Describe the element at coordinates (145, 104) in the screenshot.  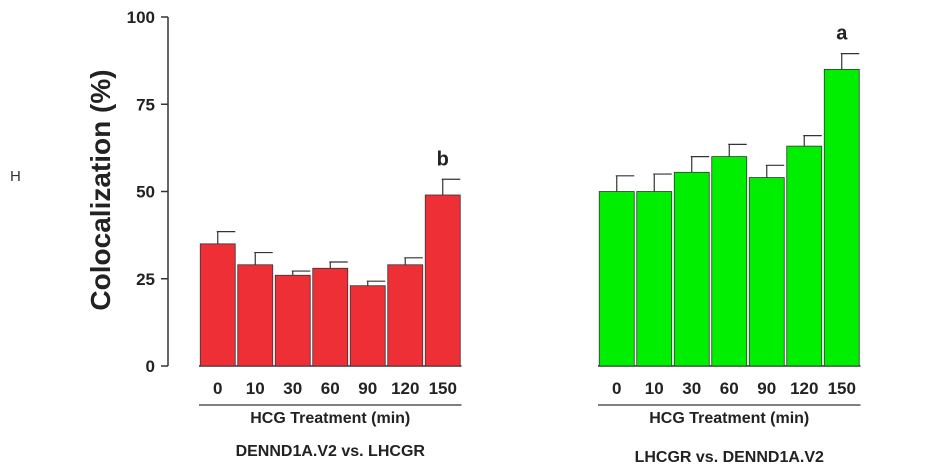
I see `y-tick-label: 75` at that location.